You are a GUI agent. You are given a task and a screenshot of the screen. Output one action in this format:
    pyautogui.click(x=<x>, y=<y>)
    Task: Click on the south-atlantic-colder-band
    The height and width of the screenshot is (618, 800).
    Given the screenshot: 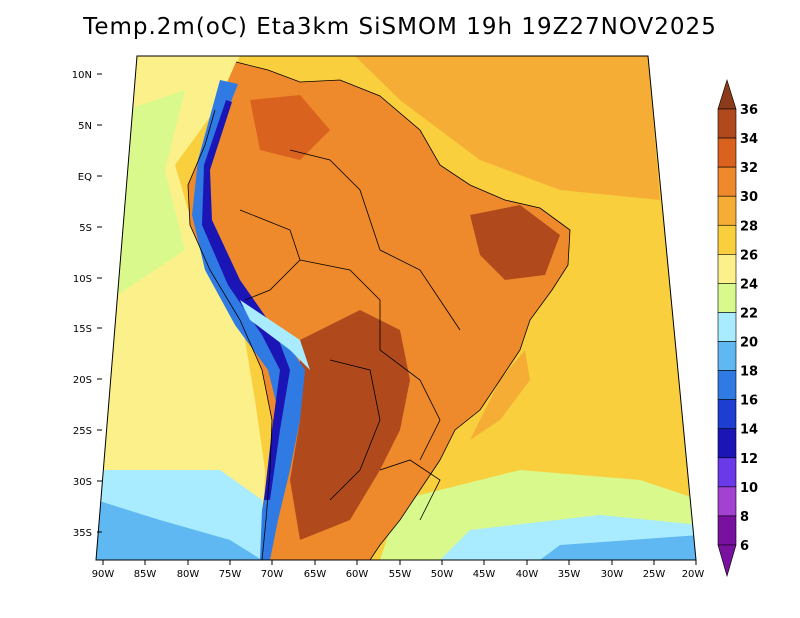 What is the action you would take?
    pyautogui.click(x=618, y=547)
    